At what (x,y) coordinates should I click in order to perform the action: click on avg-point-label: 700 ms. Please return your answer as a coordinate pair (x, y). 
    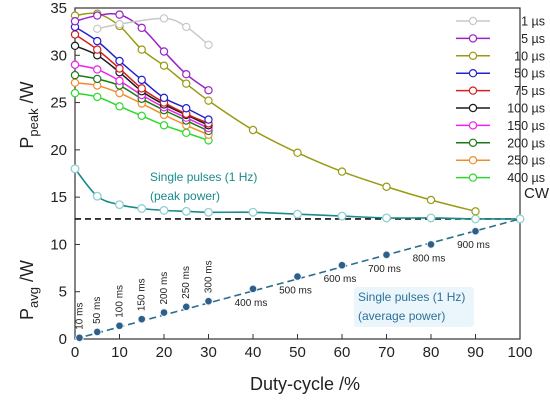
    Looking at the image, I should click on (384, 269).